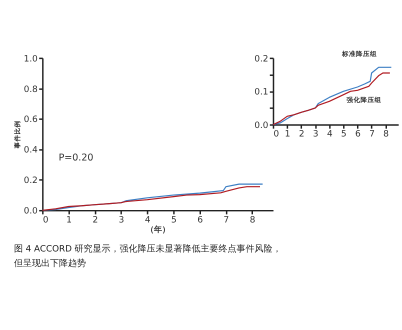 This screenshot has height=330, width=402. Describe the element at coordinates (31, 151) in the screenshot. I see `y-tick-label: 0.4` at that location.